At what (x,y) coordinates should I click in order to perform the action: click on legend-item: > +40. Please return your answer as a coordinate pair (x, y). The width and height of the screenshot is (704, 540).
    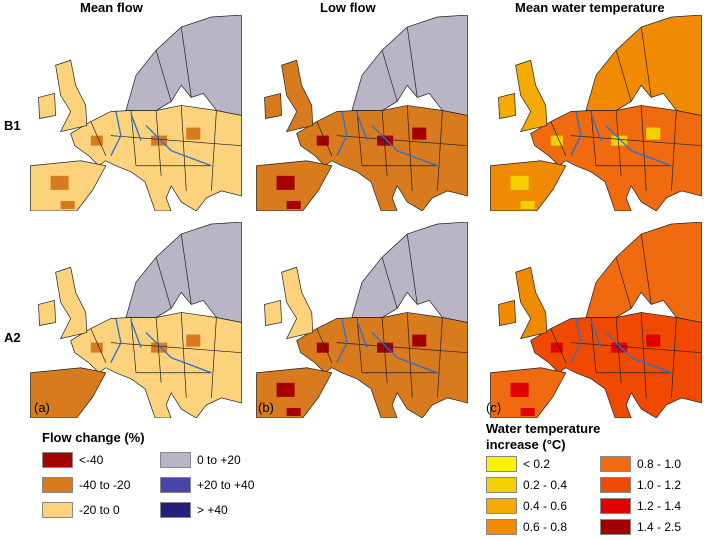
    Looking at the image, I should click on (194, 510).